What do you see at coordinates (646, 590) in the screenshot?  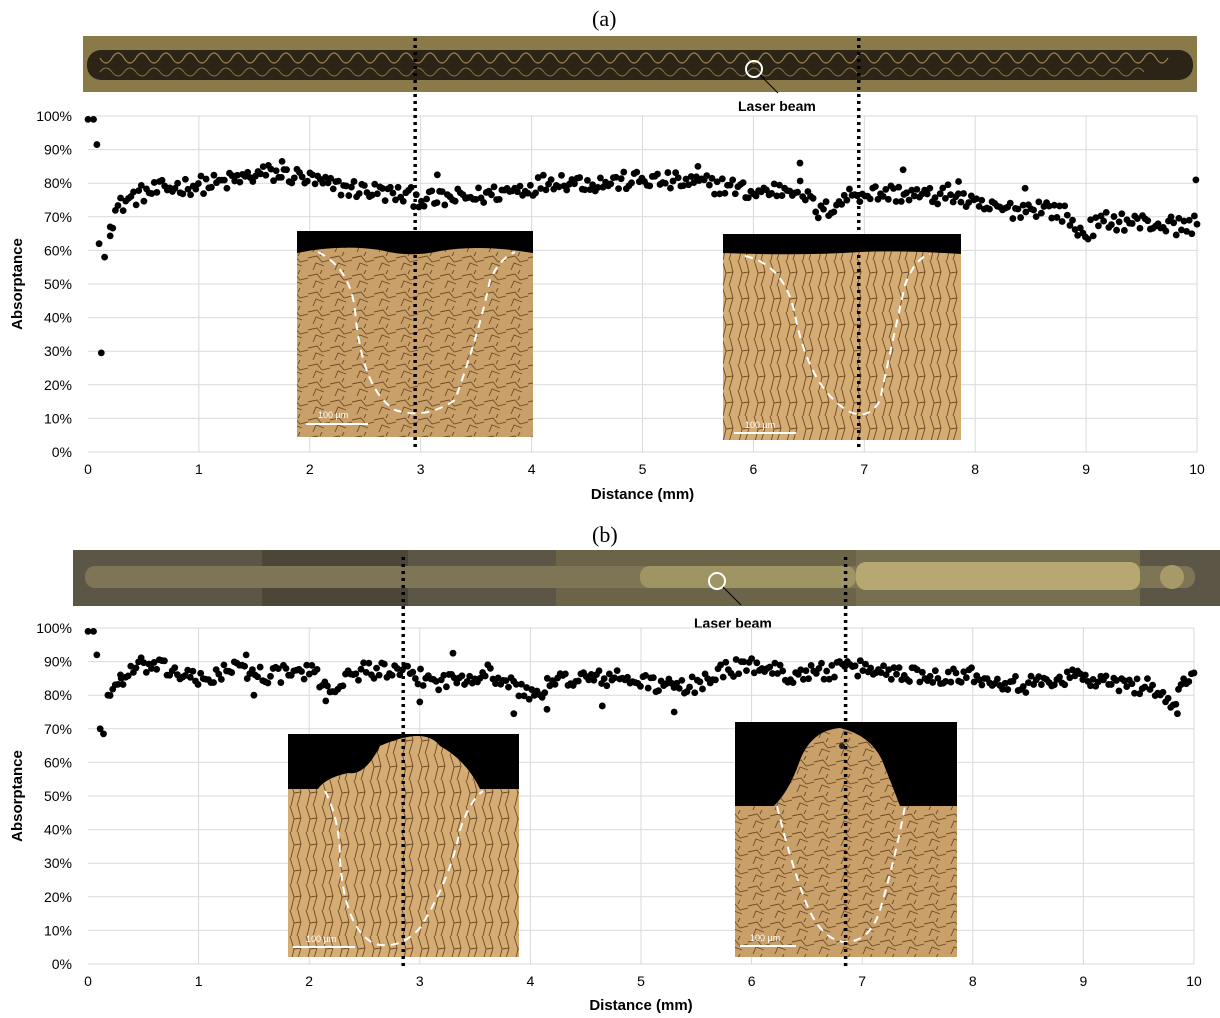 I see `weld-strip-b: Laser beam` at bounding box center [646, 590].